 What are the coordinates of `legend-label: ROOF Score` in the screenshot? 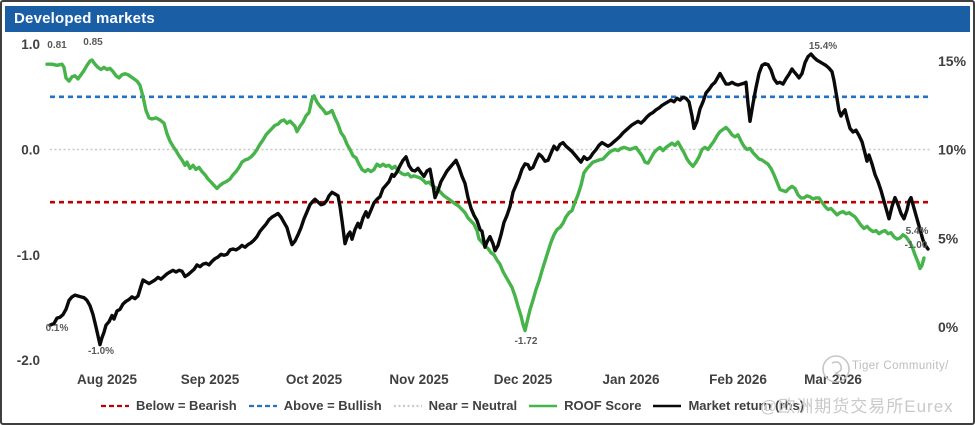 It's located at (603, 405).